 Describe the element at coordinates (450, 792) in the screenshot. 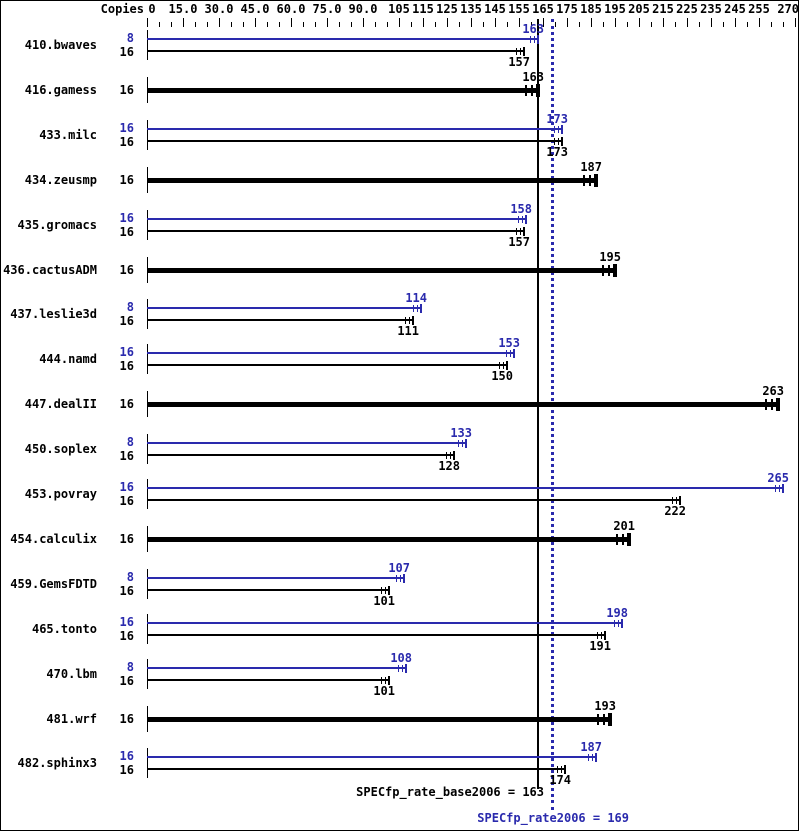

I see `base-mean-label: SPECfp_rate_base2006 = 163` at that location.